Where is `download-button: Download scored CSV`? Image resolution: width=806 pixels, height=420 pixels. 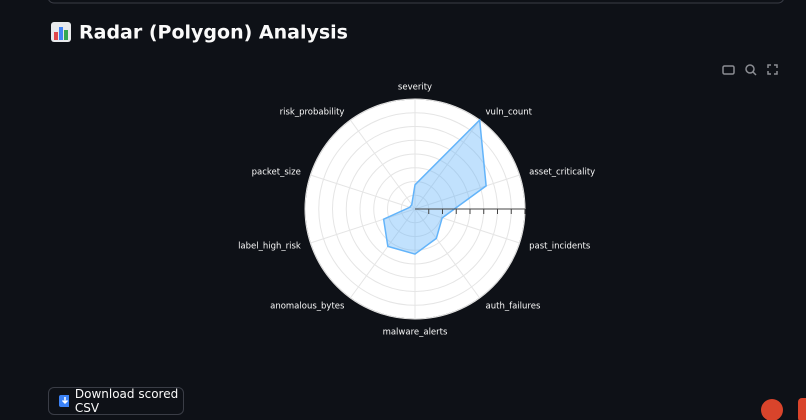 download-button: Download scored CSV is located at coordinates (116, 401).